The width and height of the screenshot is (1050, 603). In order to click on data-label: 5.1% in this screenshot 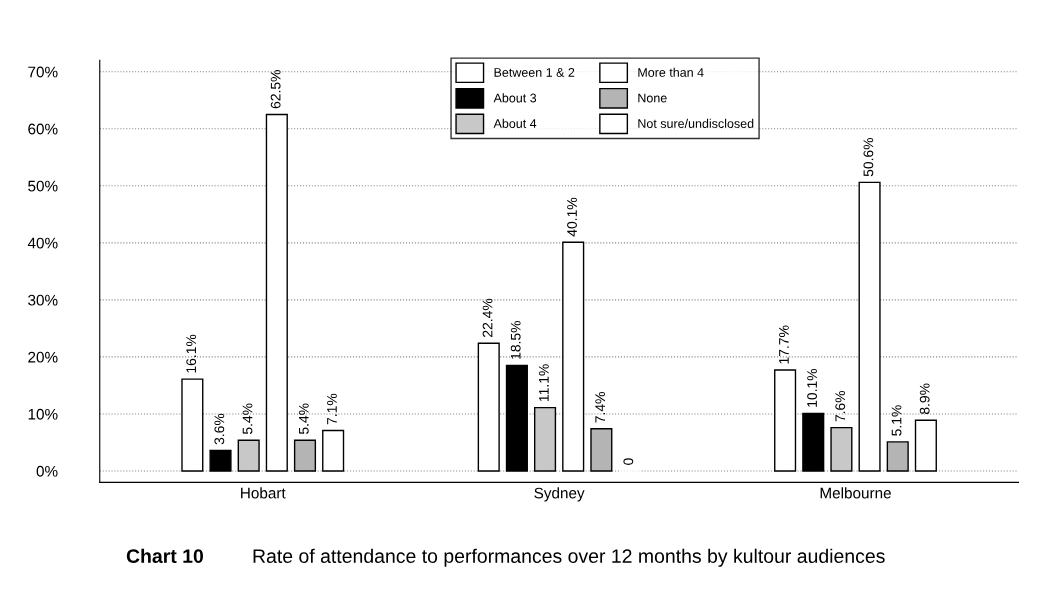, I will do `click(896, 420)`.